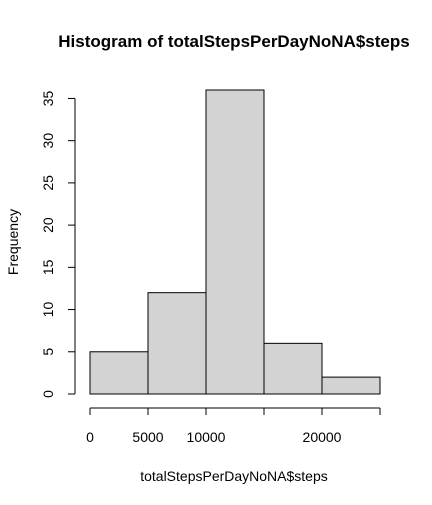 This screenshot has width=432, height=505. Describe the element at coordinates (206, 437) in the screenshot. I see `x-tick-label-2: 10000` at that location.